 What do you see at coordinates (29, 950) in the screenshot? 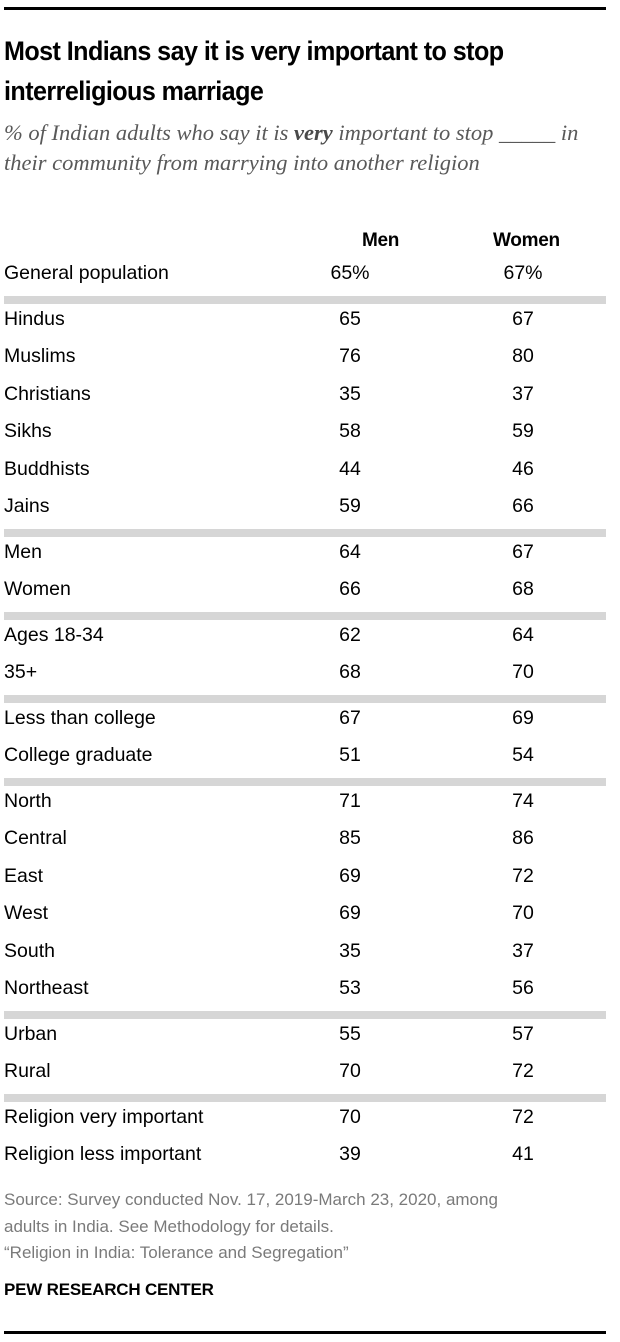
I see `row-label: South` at bounding box center [29, 950].